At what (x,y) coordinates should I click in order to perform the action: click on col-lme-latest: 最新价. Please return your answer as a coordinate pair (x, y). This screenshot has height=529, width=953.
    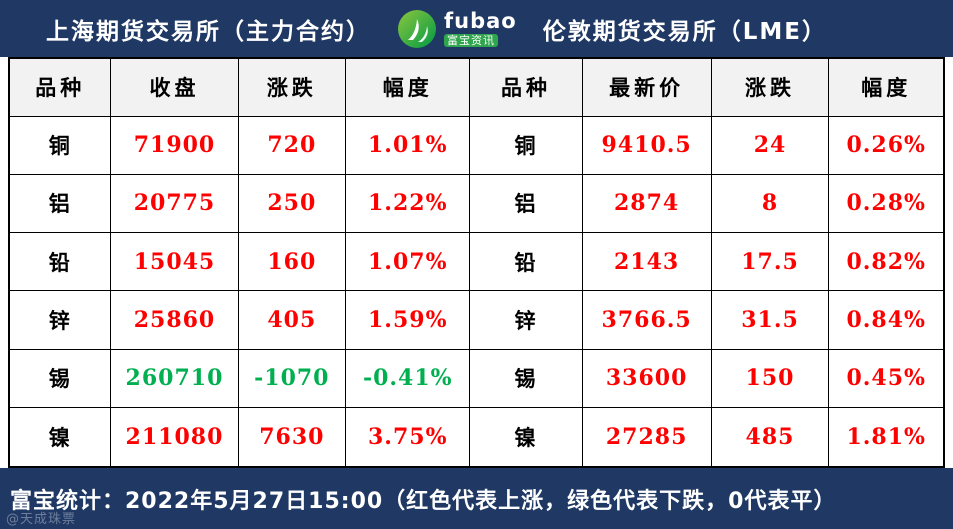
    Looking at the image, I should click on (646, 87).